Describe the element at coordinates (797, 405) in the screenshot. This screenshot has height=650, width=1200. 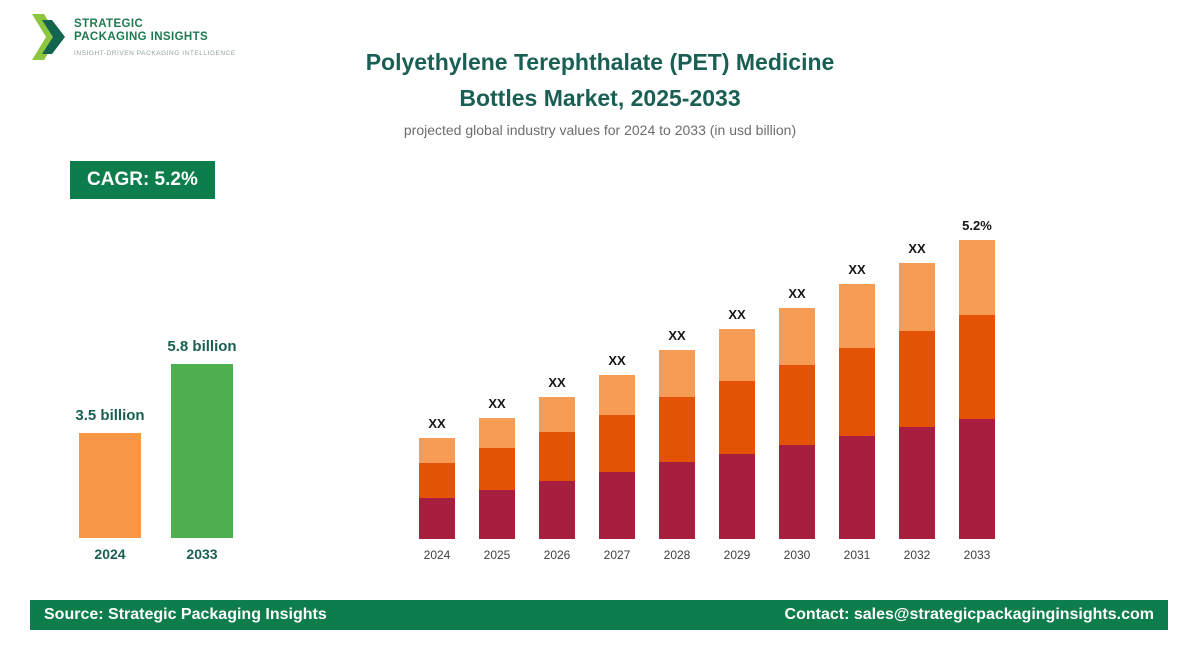
I see `bar-2030-segment-middle` at that location.